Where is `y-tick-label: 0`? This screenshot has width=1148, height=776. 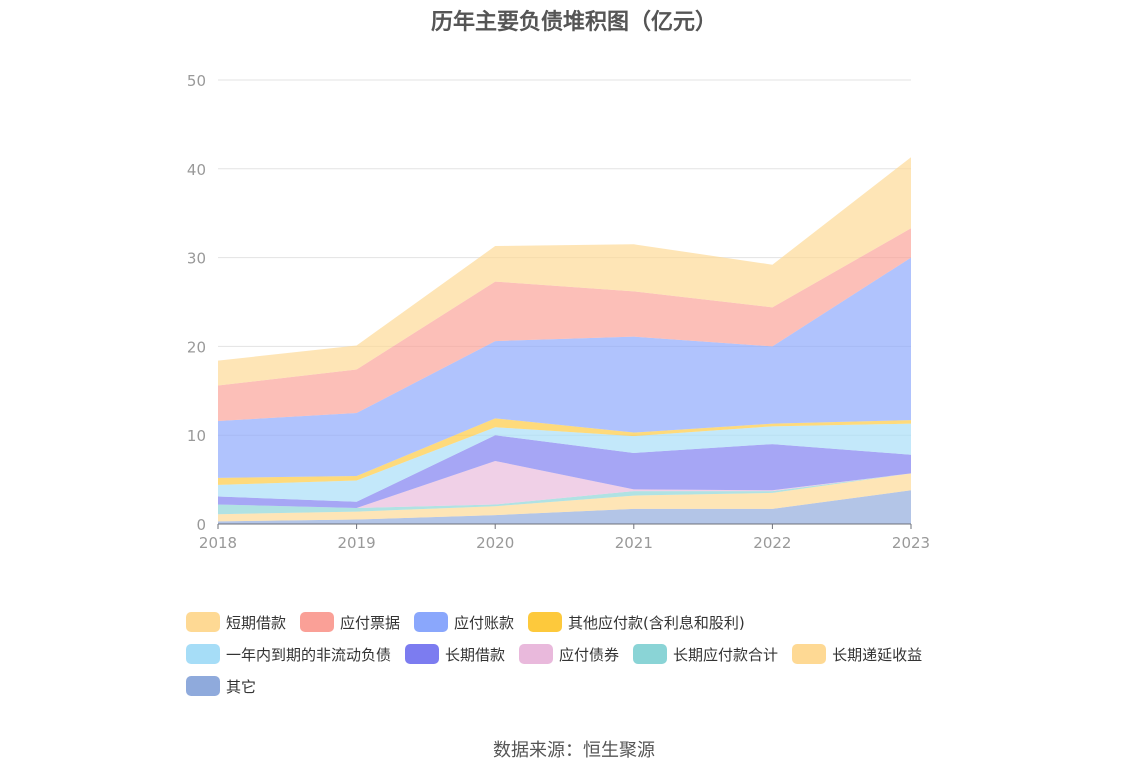 y-tick-label: 0 is located at coordinates (201, 525).